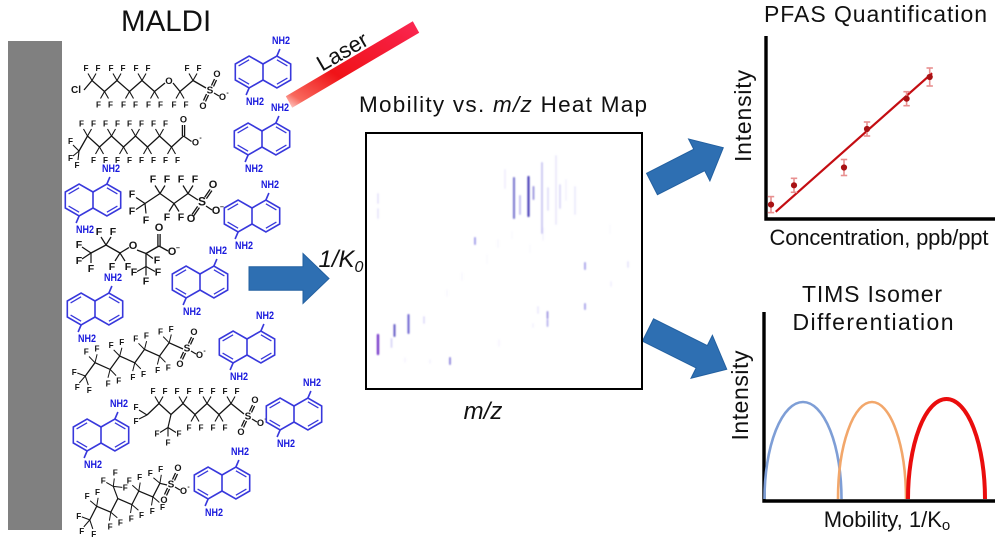  Describe the element at coordinates (875, 14) in the screenshot. I see `svg-text: PFAS Quantification` at that location.